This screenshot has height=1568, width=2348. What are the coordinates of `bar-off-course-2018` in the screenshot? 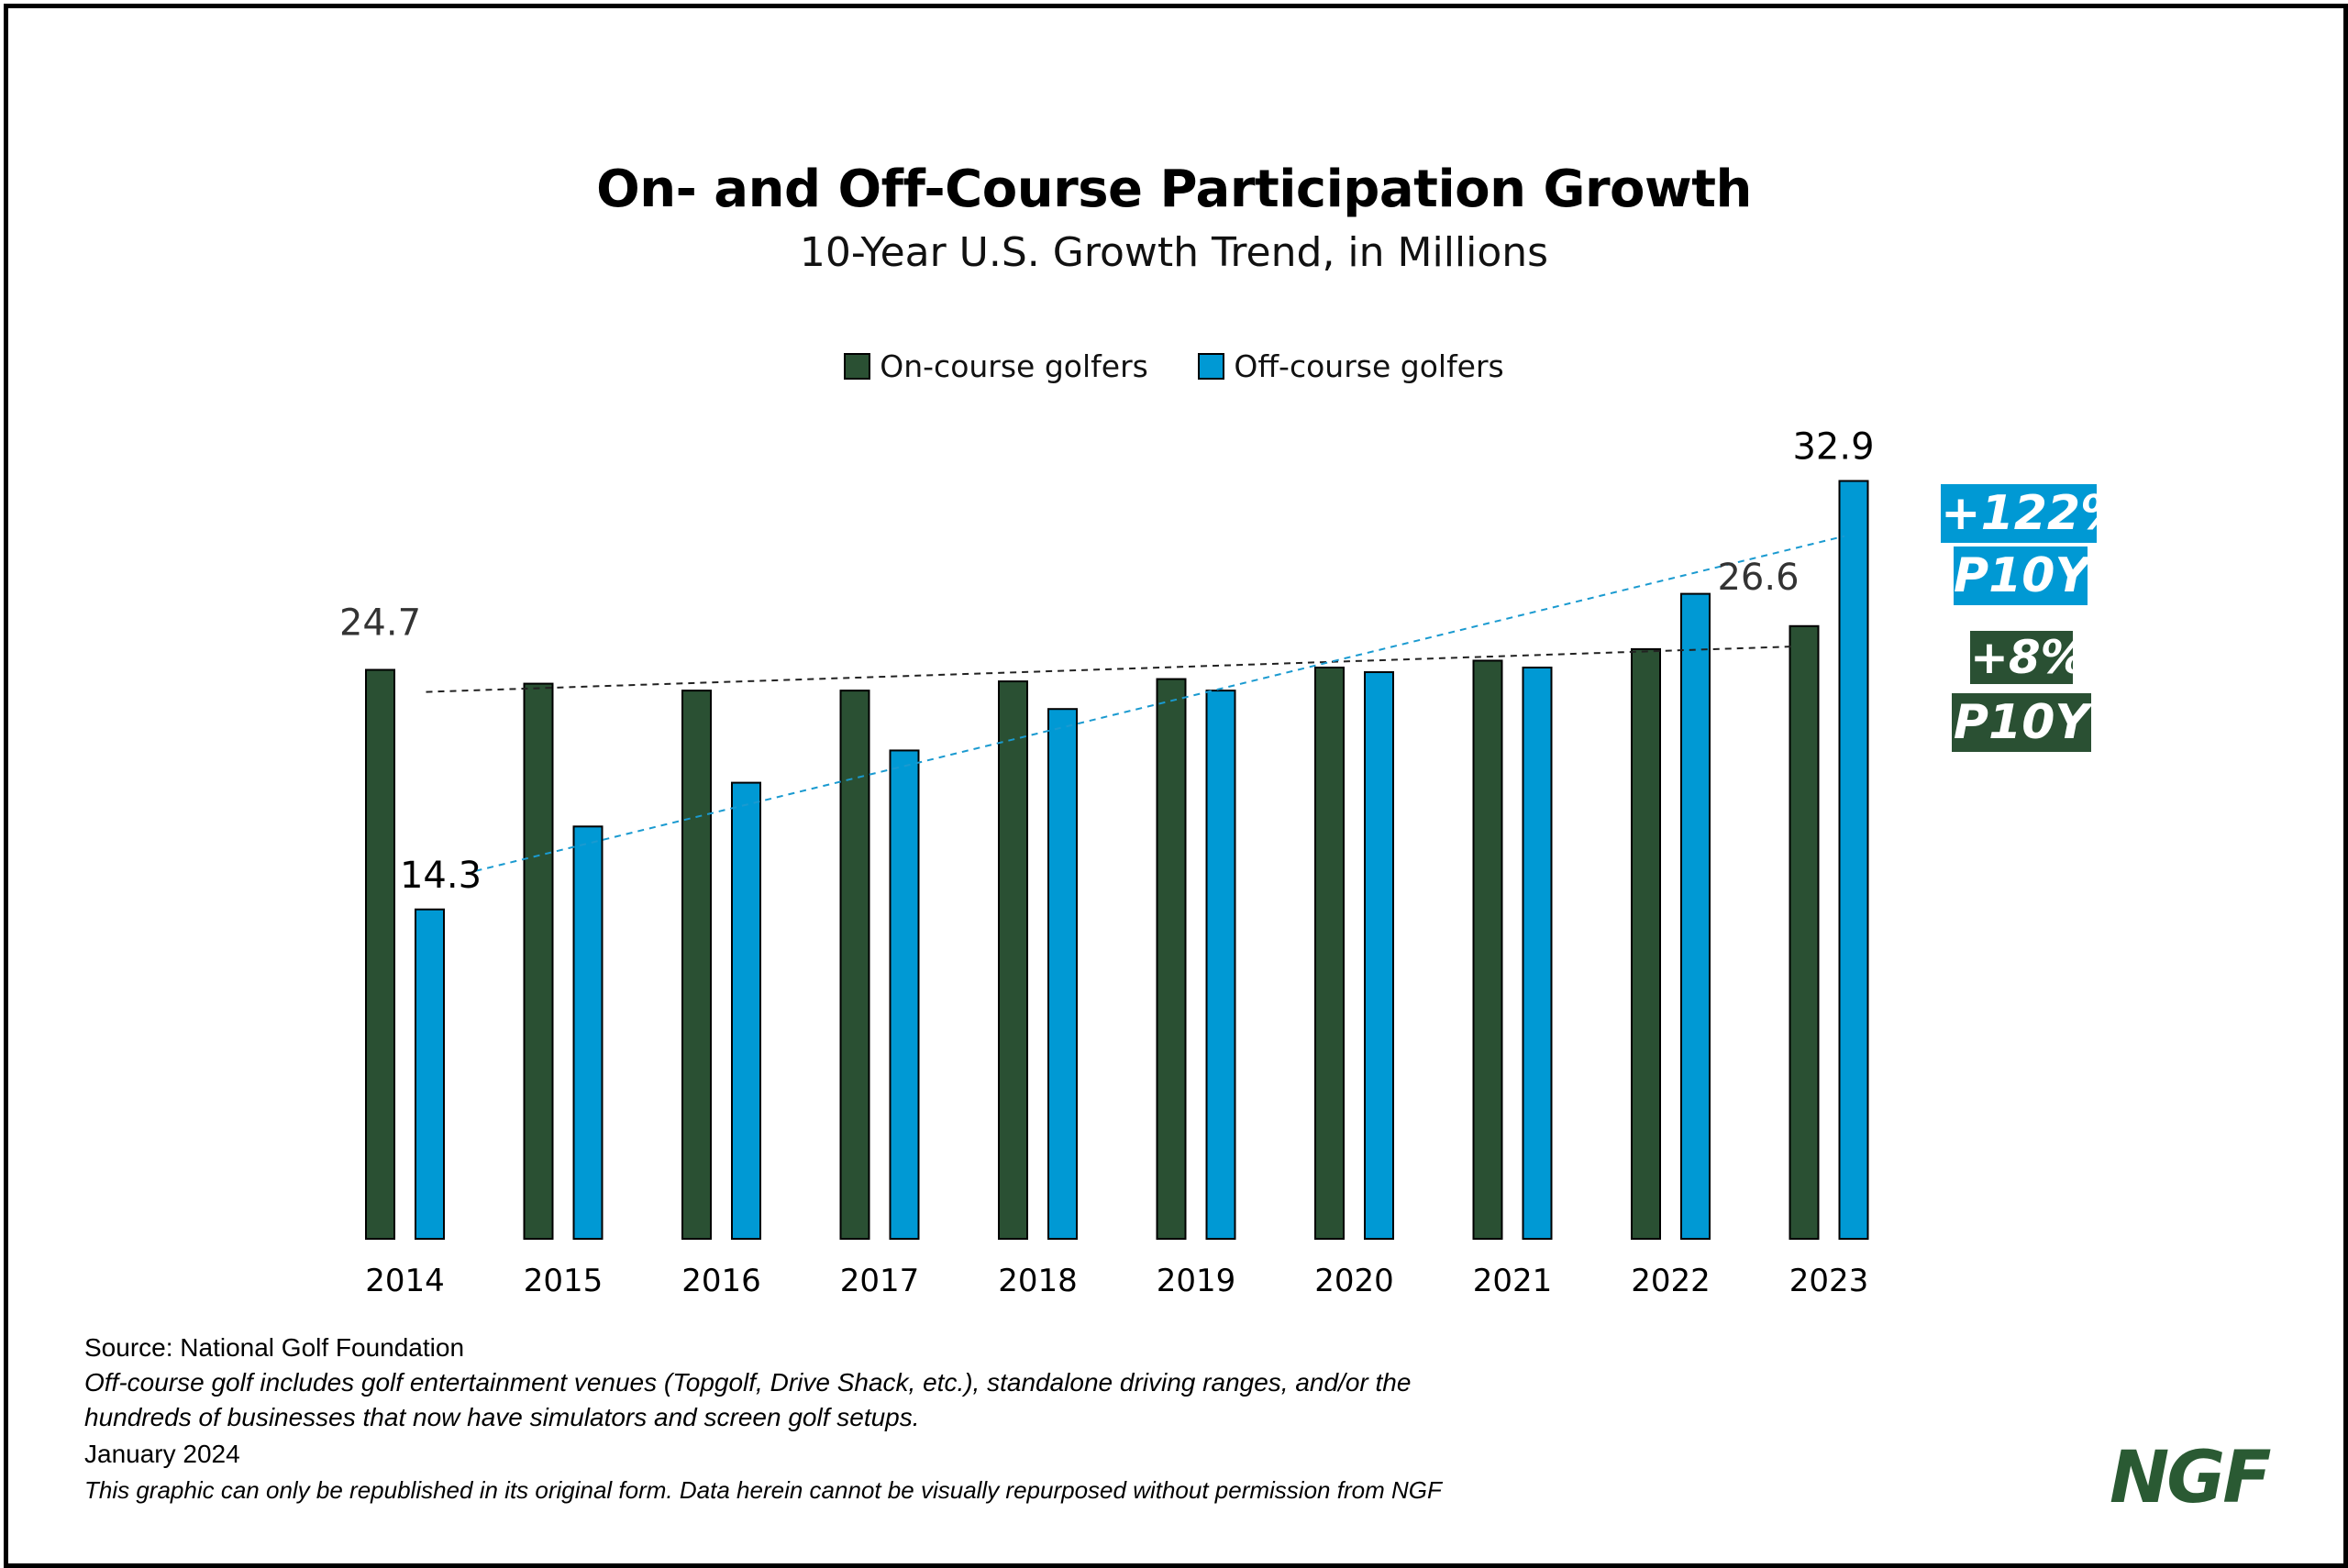 It's located at (1063, 974).